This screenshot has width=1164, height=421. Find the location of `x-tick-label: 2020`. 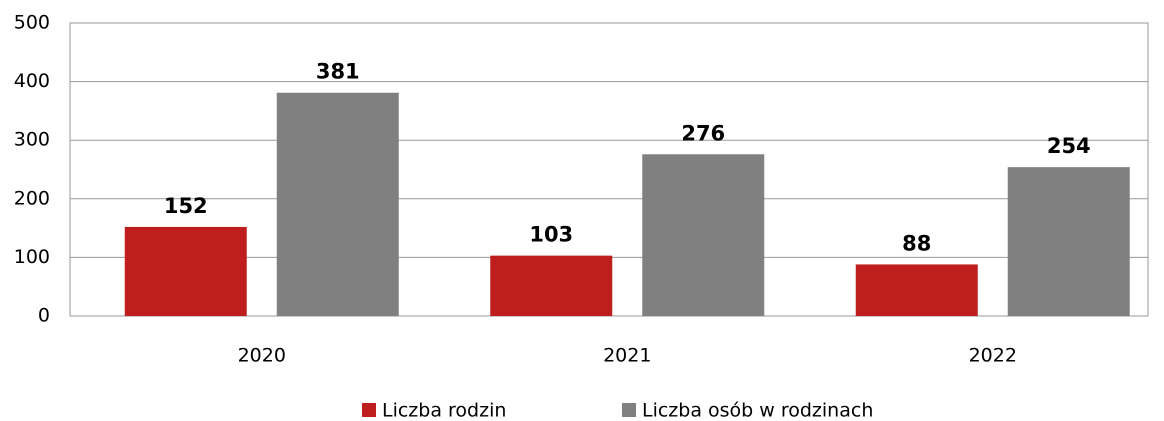

x-tick-label: 2020 is located at coordinates (262, 356).